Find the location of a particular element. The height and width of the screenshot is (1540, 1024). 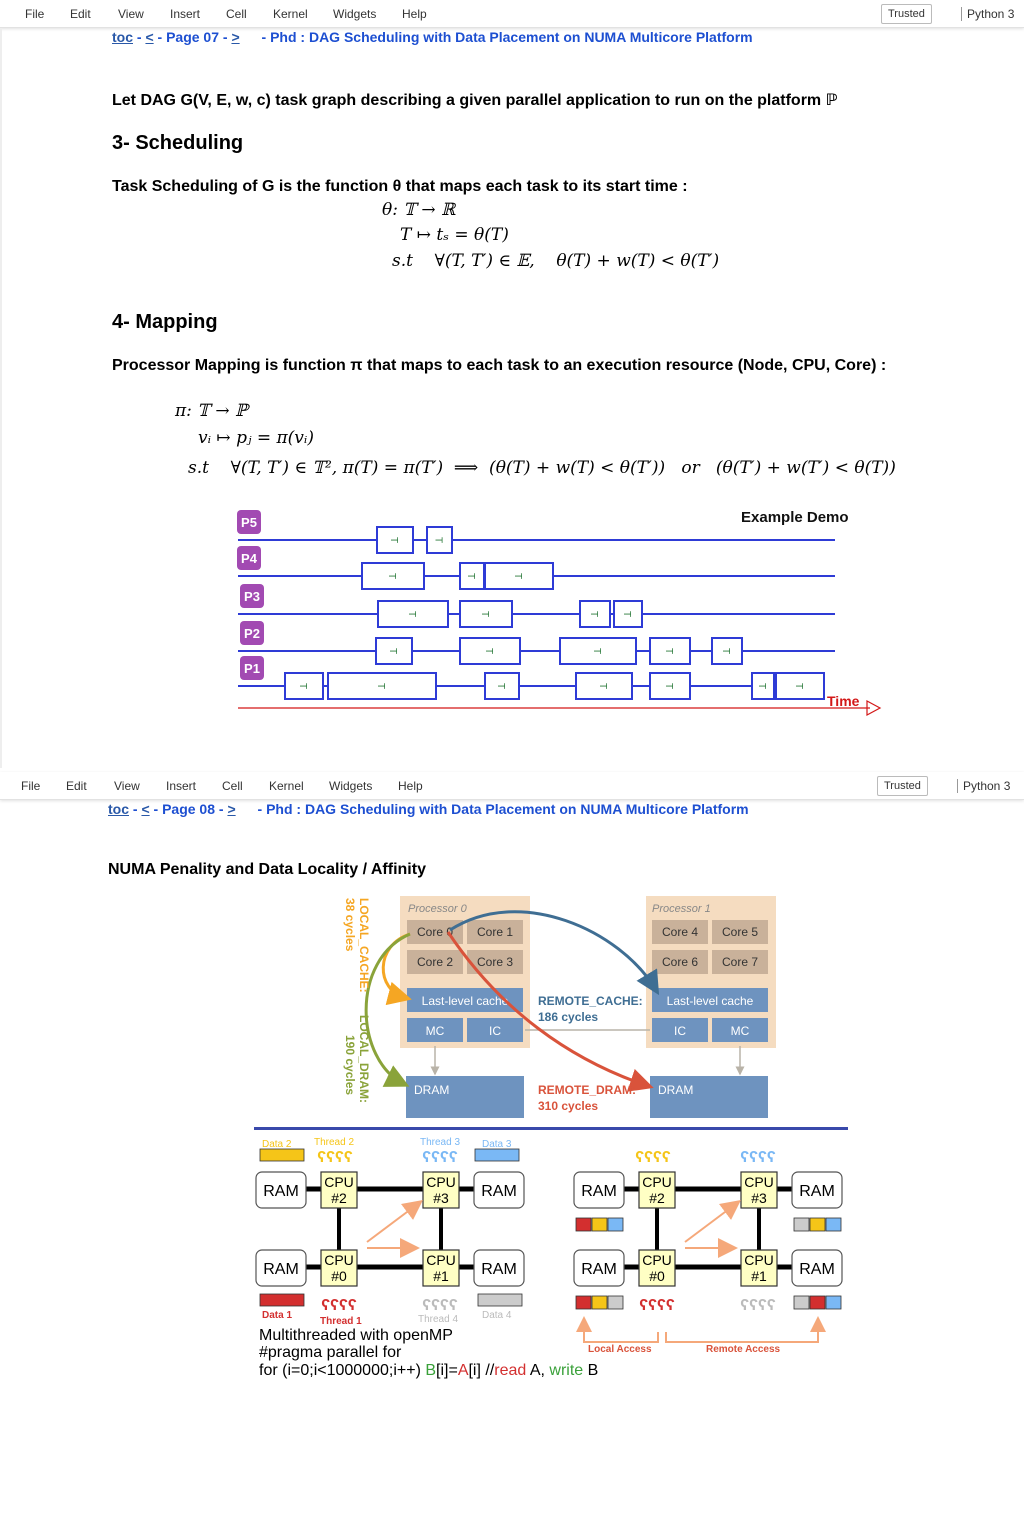

processor1-label: Processor 1 is located at coordinates (681, 909).